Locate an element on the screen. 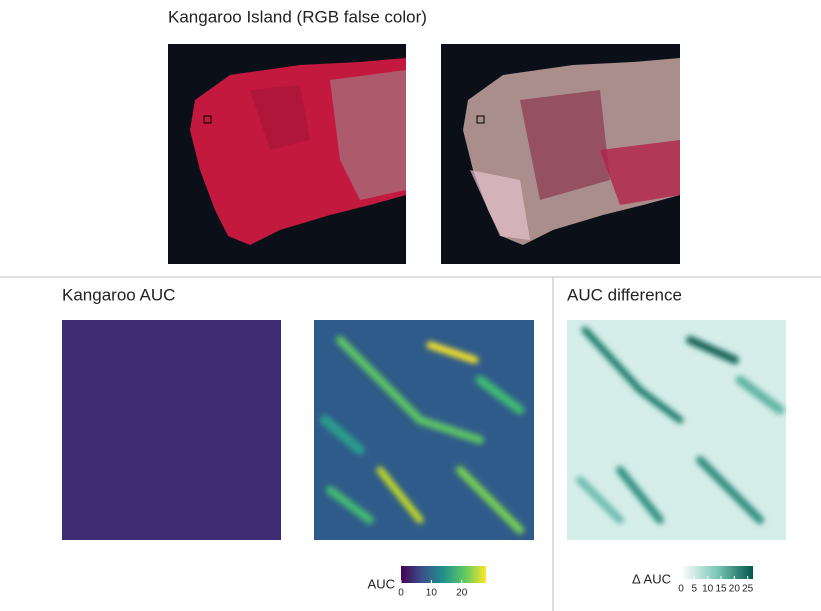  auc-title: Kangaroo AUC is located at coordinates (118, 294).